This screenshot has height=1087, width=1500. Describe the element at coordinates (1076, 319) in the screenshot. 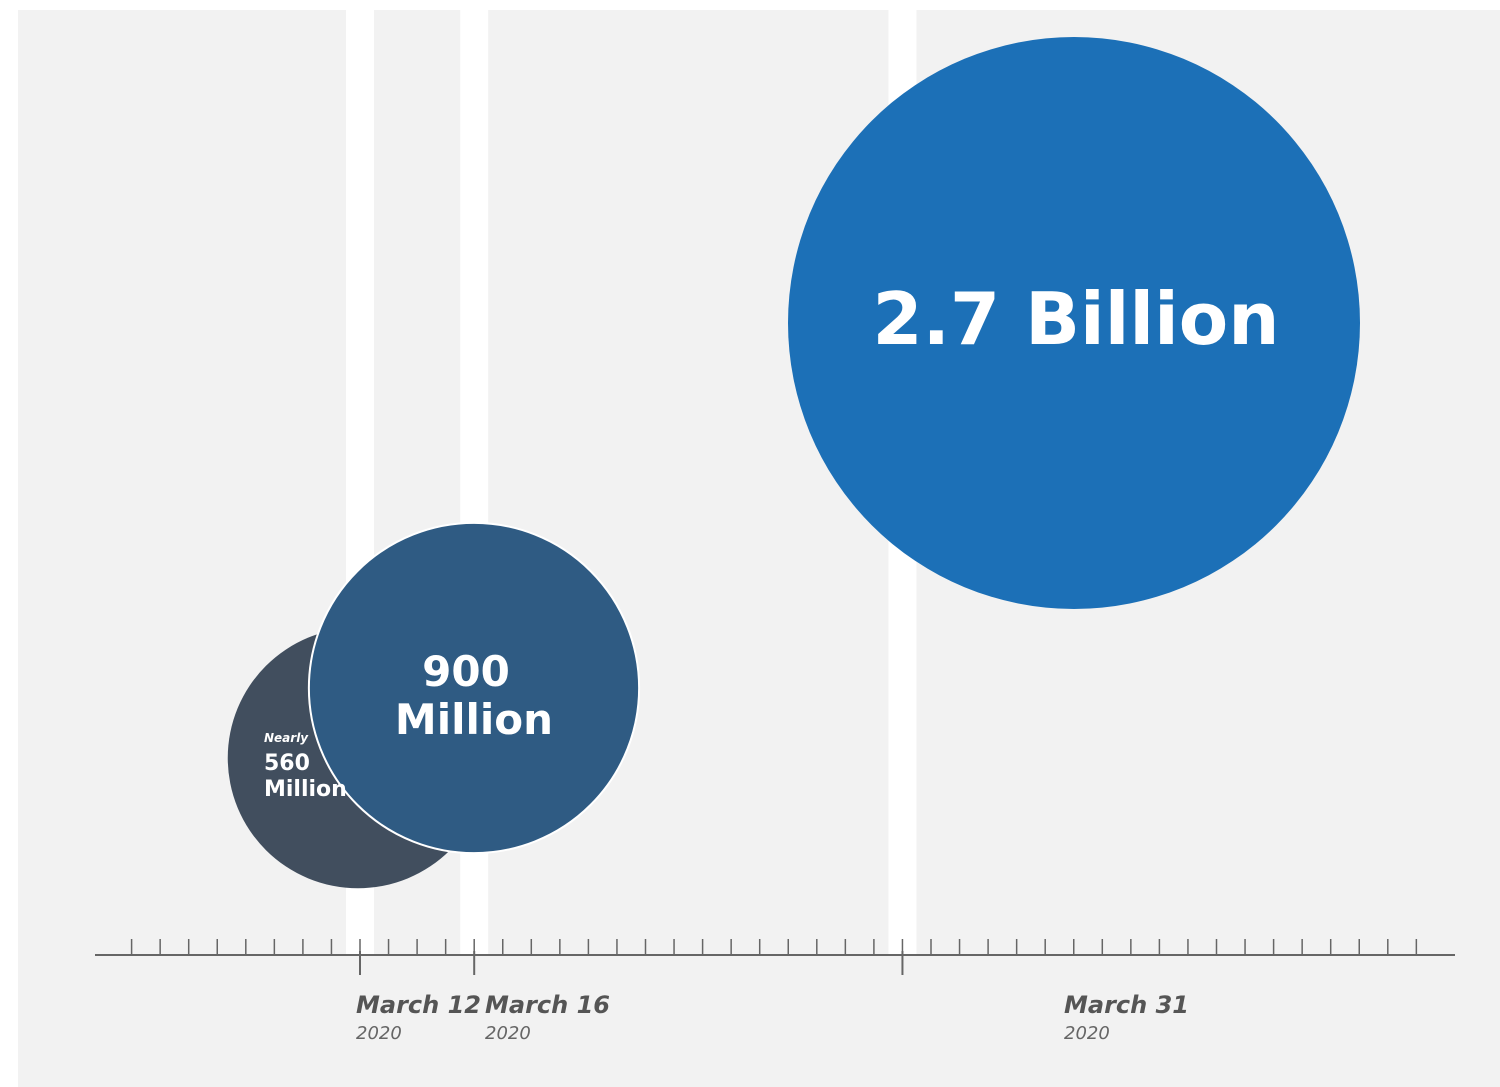

I see `bubble-label-2-7-billion: 2.7 Billion` at that location.